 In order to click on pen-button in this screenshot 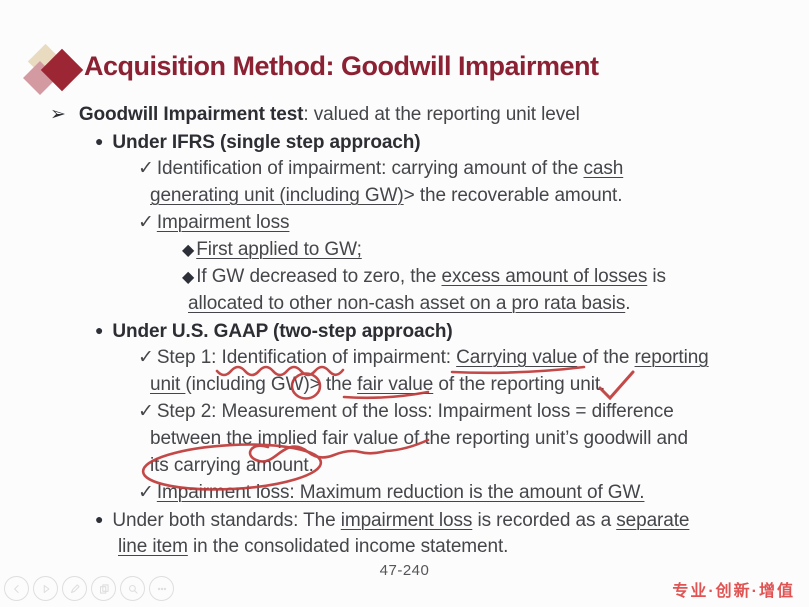, I will do `click(74, 588)`.